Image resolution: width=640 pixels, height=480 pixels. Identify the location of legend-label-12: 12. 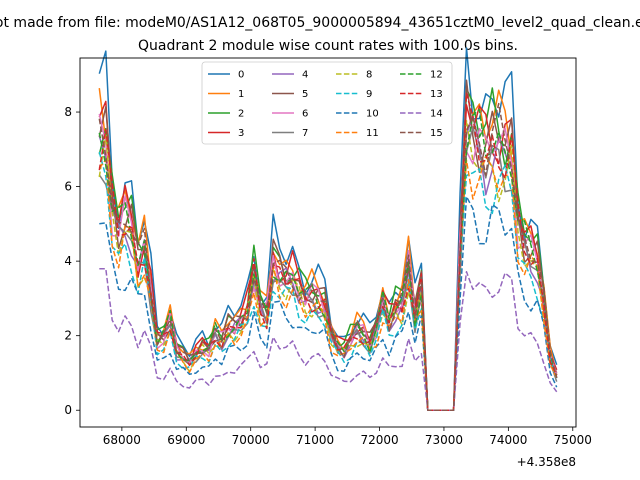
(436, 75).